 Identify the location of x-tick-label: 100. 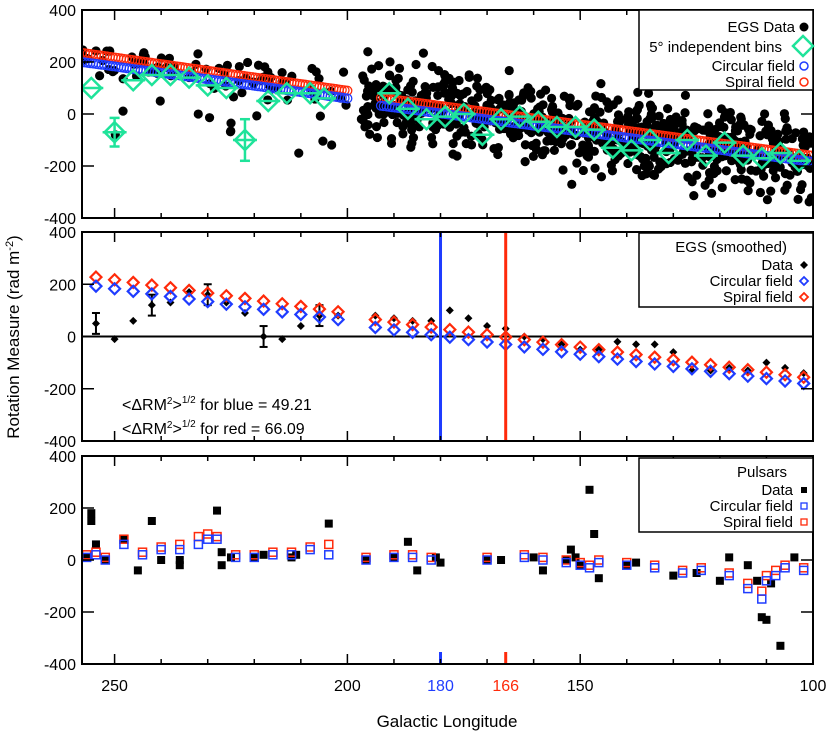
(813, 686).